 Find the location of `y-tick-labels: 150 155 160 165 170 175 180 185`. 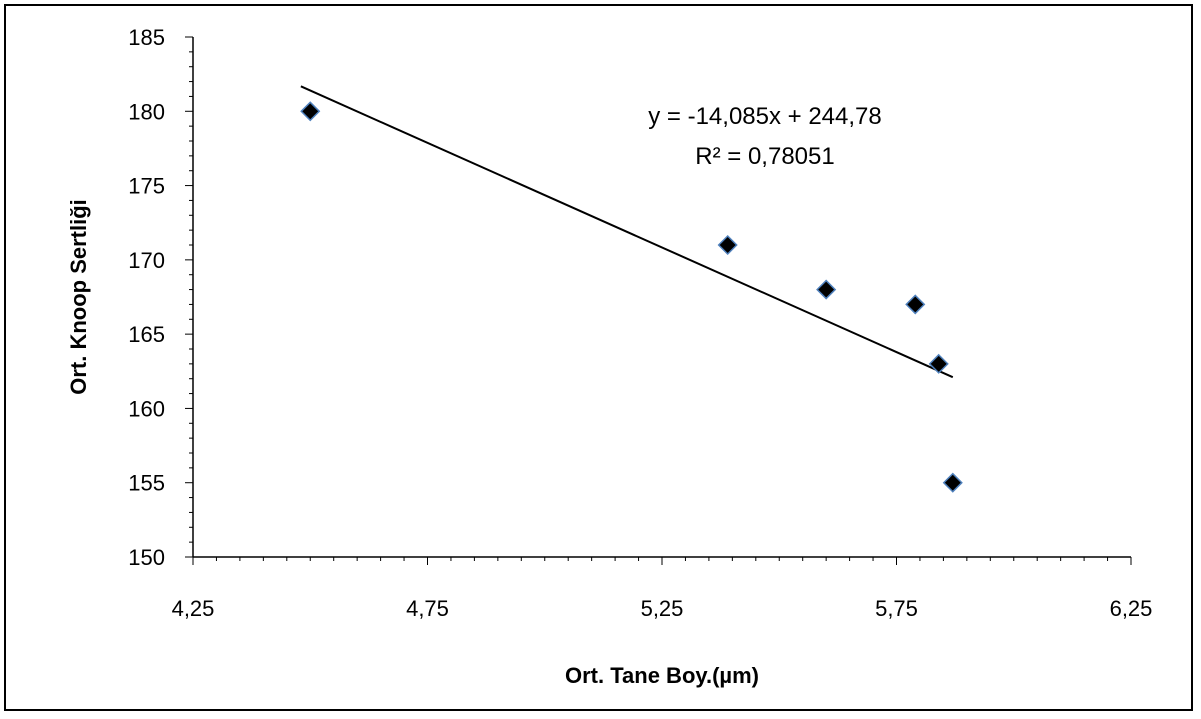

y-tick-labels: 150 155 160 165 170 175 180 185 is located at coordinates (146, 297).